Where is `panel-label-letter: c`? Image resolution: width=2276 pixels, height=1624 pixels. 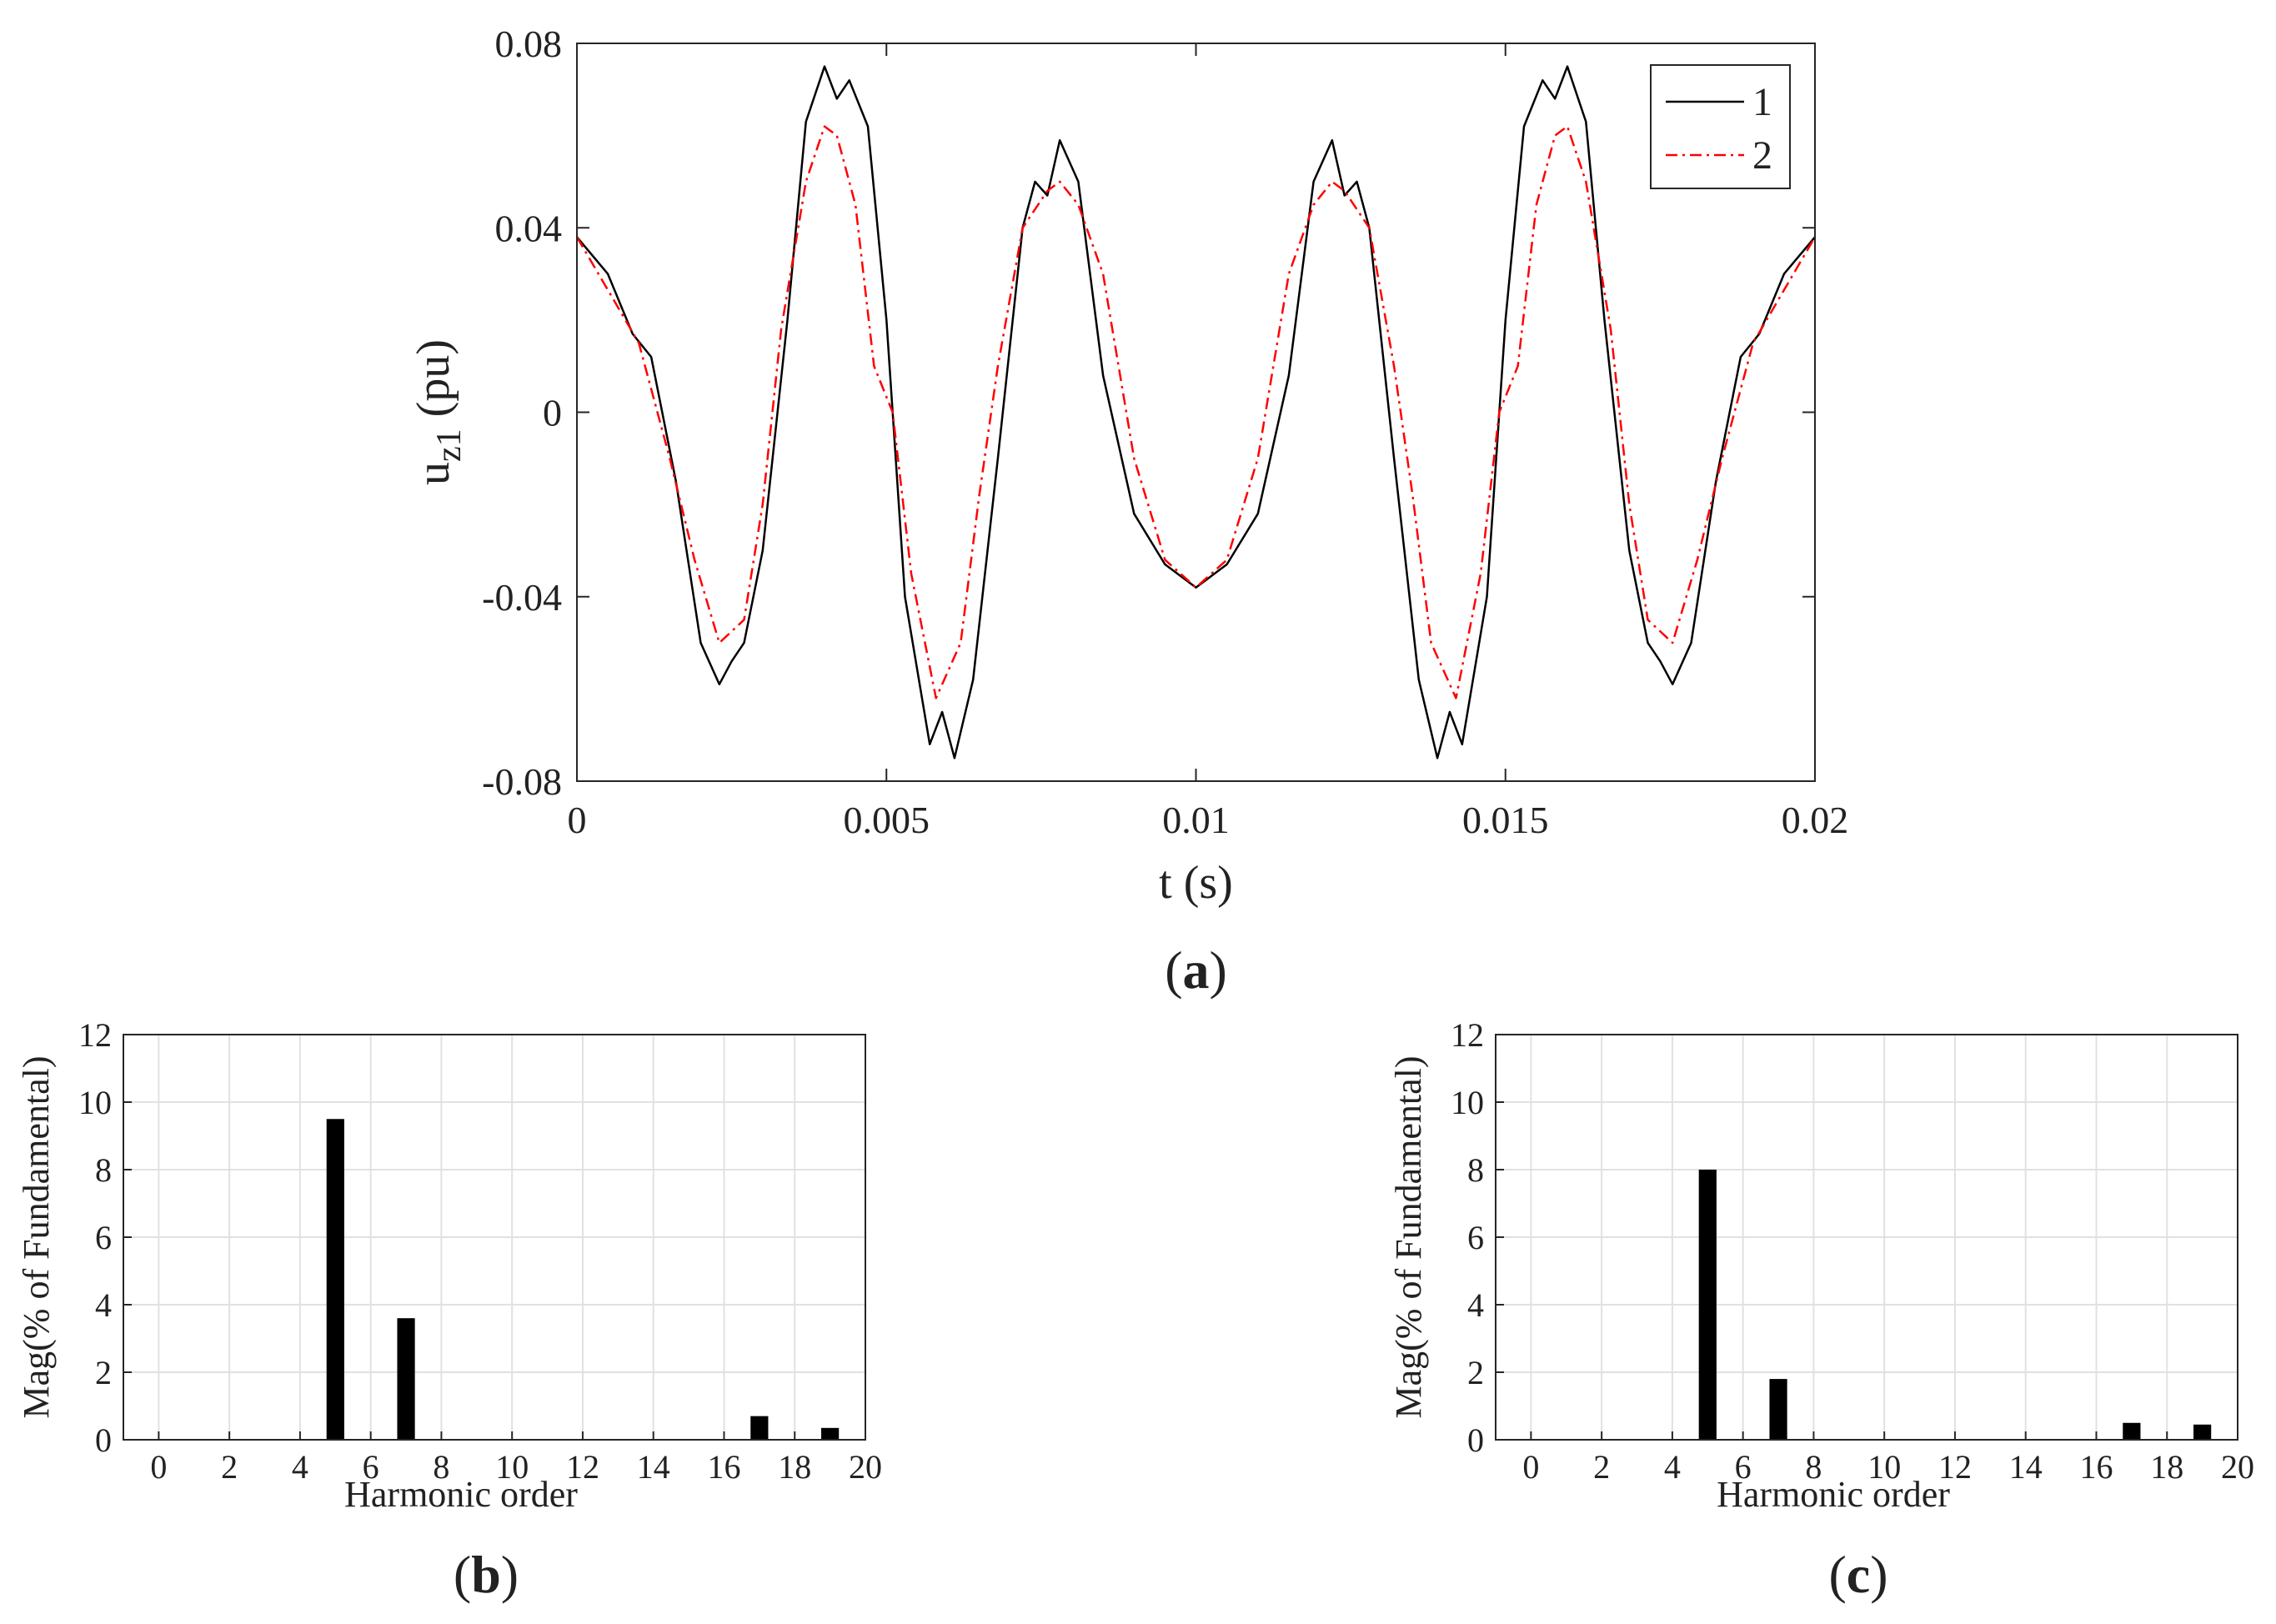
panel-label-letter: c is located at coordinates (1858, 1575).